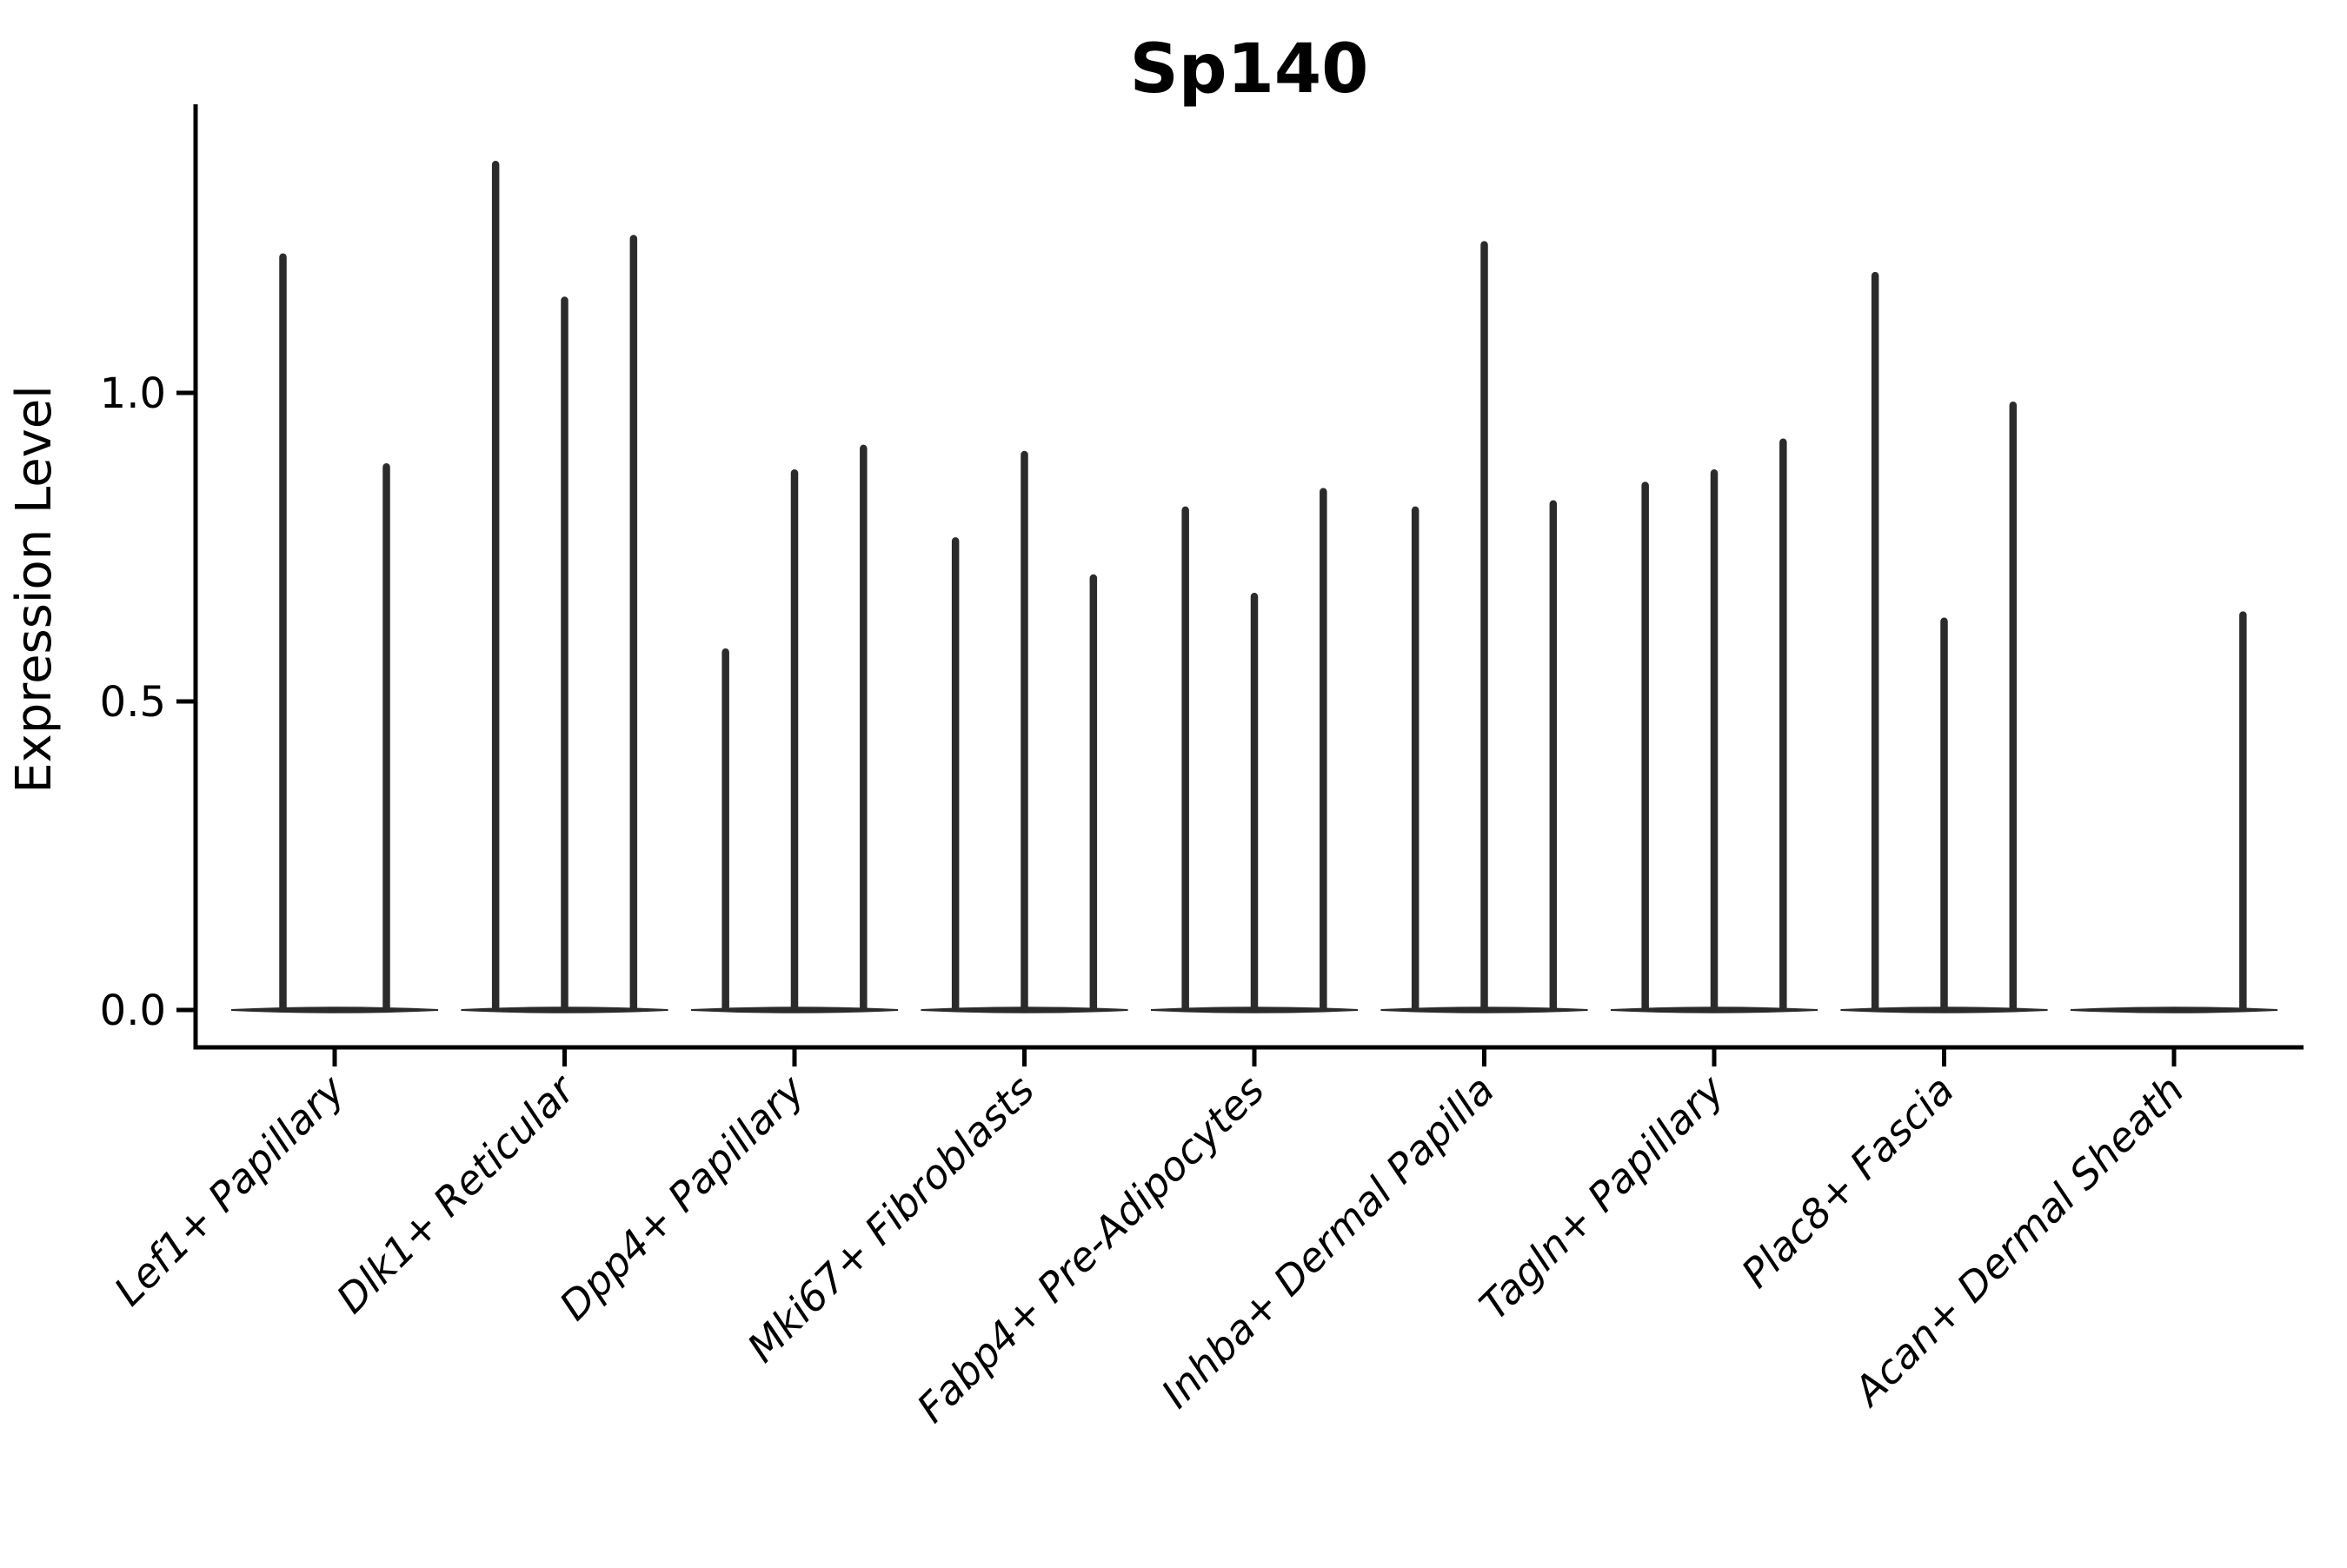  What do you see at coordinates (34, 589) in the screenshot?
I see `y-axis-title: Expression Level` at bounding box center [34, 589].